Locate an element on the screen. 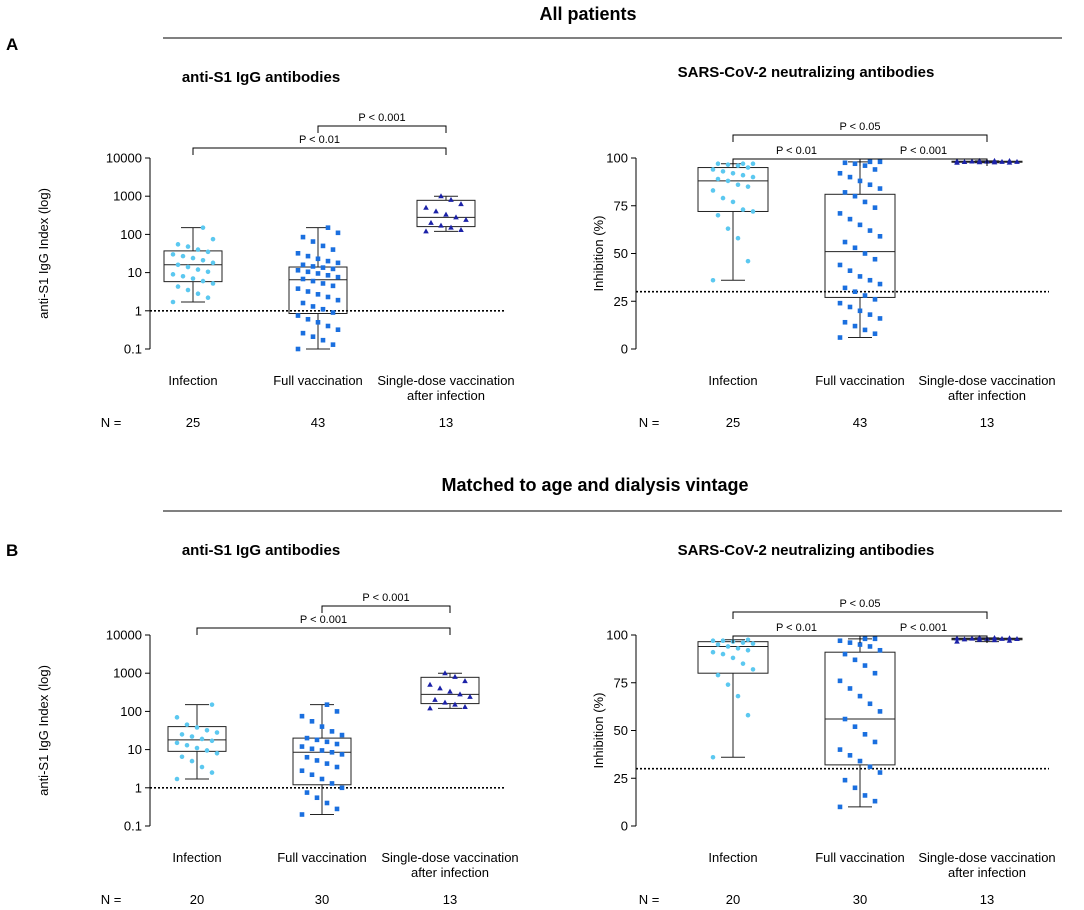  category-label: after infection is located at coordinates (987, 872).